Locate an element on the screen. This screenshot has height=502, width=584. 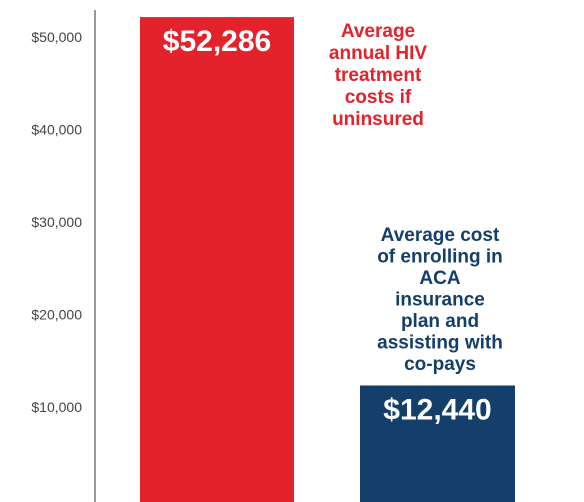
annotation: plan and is located at coordinates (440, 321).